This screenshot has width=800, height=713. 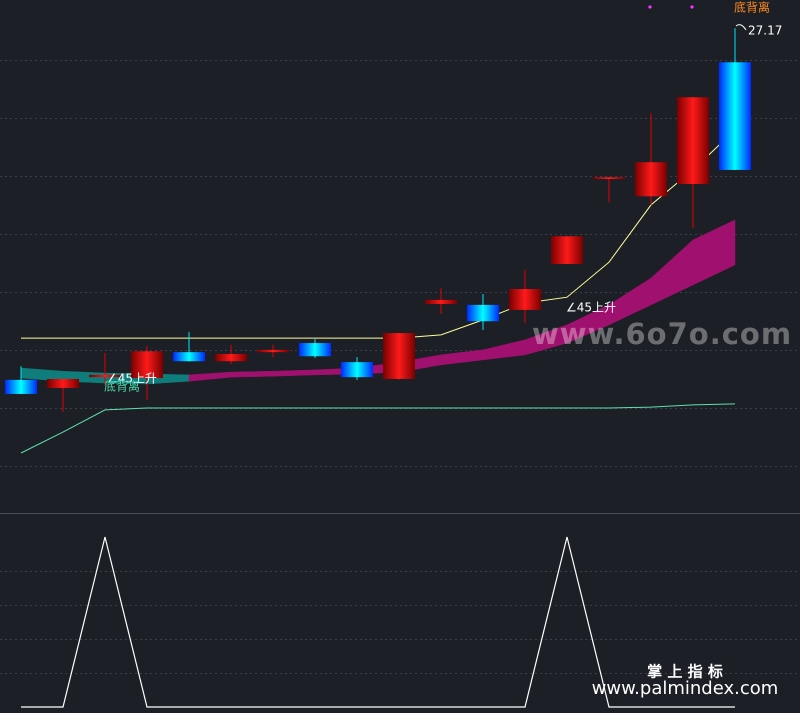 What do you see at coordinates (685, 672) in the screenshot?
I see `watermark: 掌 上 指 标` at bounding box center [685, 672].